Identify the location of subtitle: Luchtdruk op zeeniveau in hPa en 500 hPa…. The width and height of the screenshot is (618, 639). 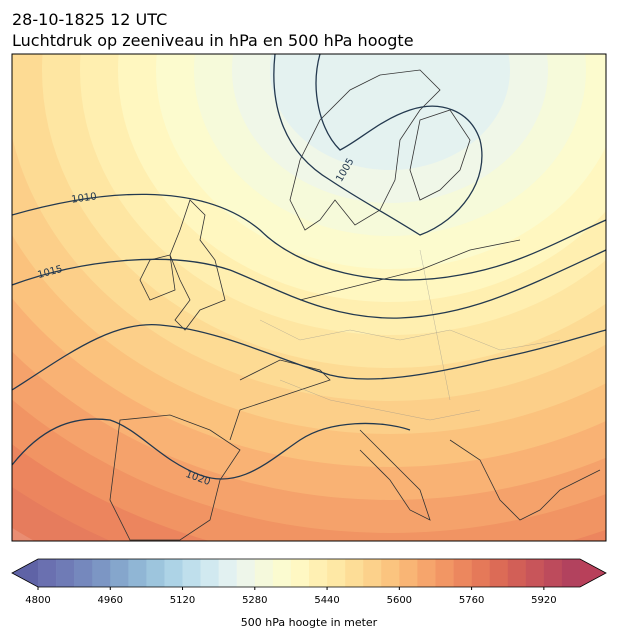
(213, 40).